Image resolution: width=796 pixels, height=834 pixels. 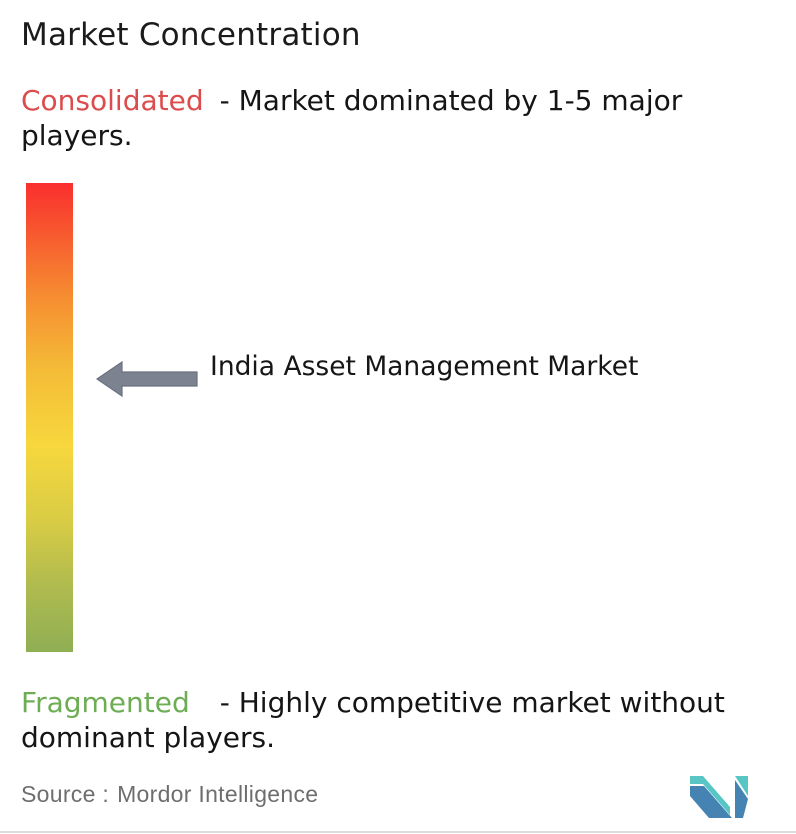 I want to click on concentration-scale-bar, so click(x=49, y=417).